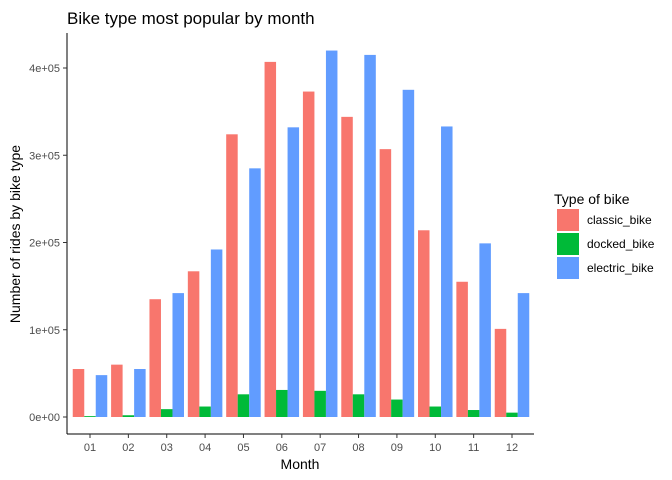  Describe the element at coordinates (592, 199) in the screenshot. I see `legend-title: Type of bike` at that location.